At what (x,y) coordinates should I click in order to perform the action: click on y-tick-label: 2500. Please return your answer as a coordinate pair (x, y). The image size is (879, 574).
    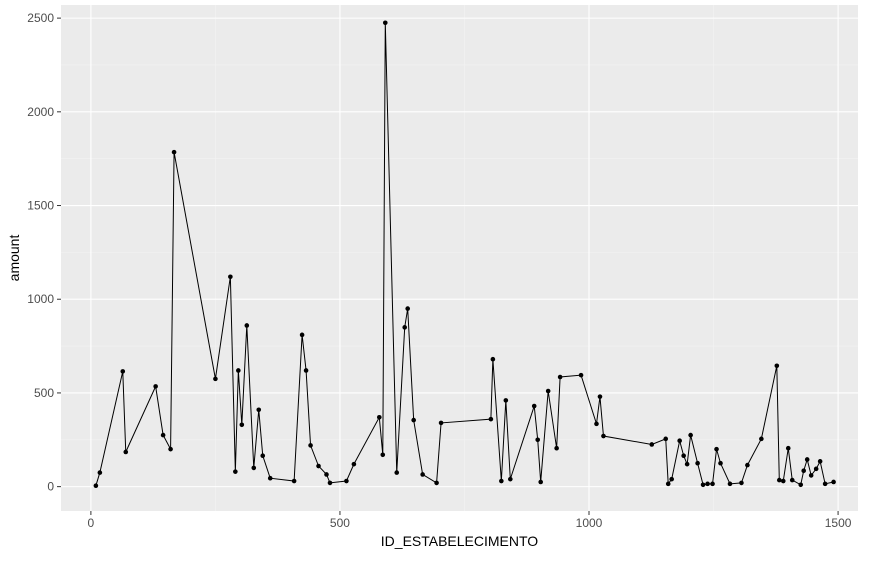
    Looking at the image, I should click on (40, 18).